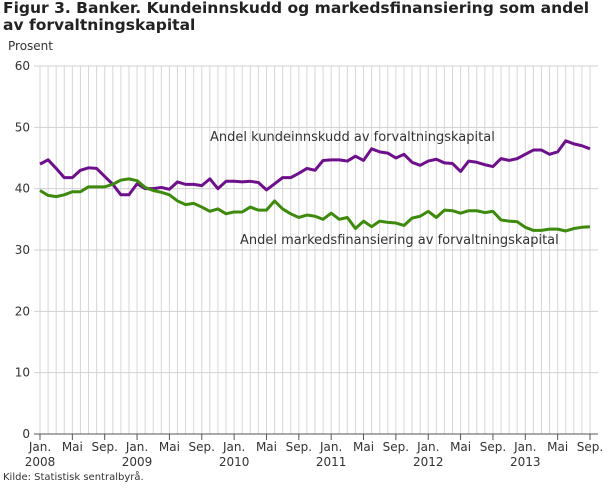  I want to click on x-tick-year-label: 2012, so click(428, 462).